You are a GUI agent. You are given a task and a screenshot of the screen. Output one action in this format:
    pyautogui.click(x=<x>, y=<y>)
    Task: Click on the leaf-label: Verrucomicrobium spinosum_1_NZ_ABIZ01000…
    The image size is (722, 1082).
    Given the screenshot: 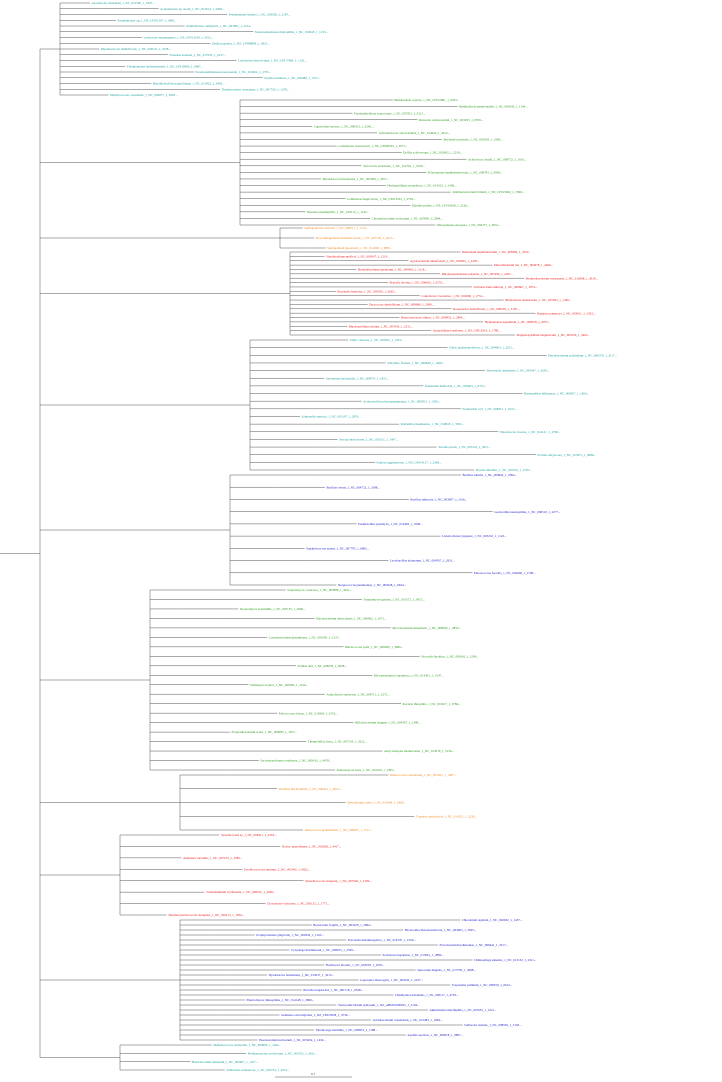 What is the action you would take?
    pyautogui.click(x=379, y=1005)
    